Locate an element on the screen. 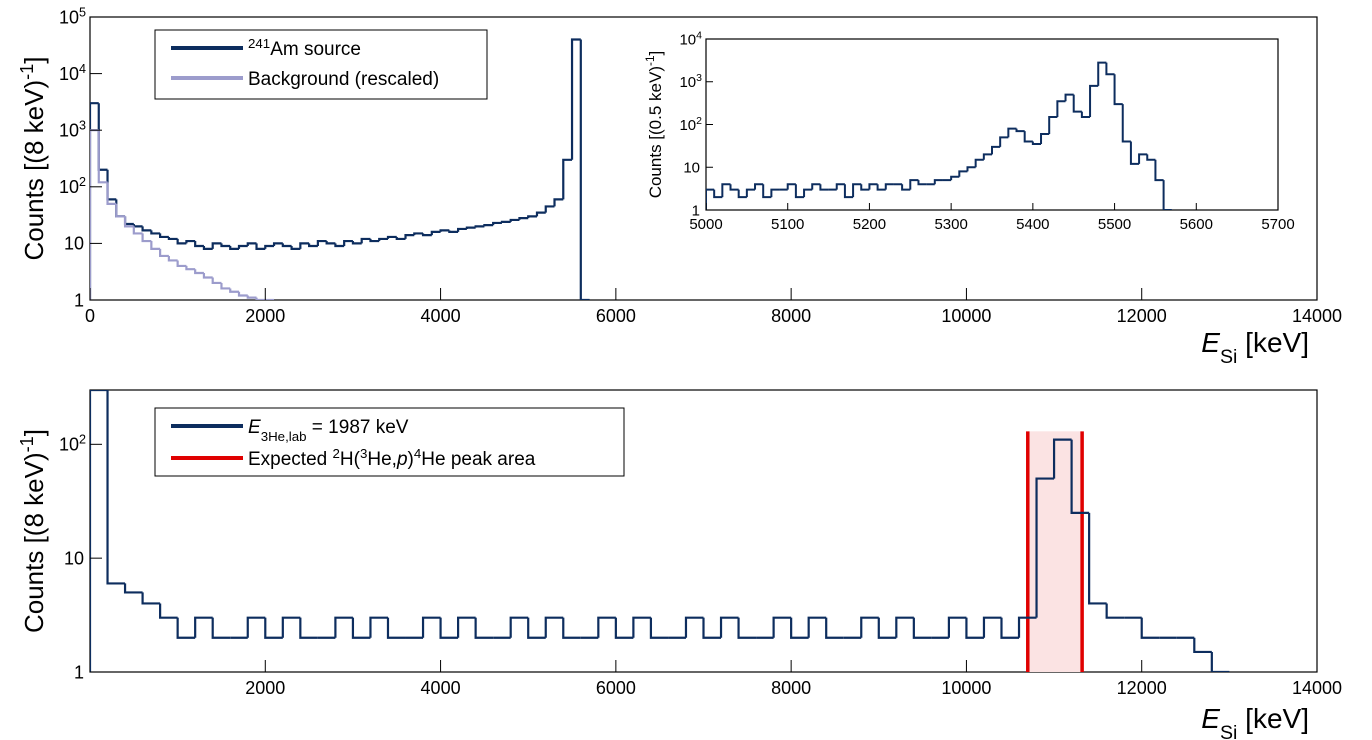 This screenshot has width=1372, height=740. plot-frame is located at coordinates (992, 124).